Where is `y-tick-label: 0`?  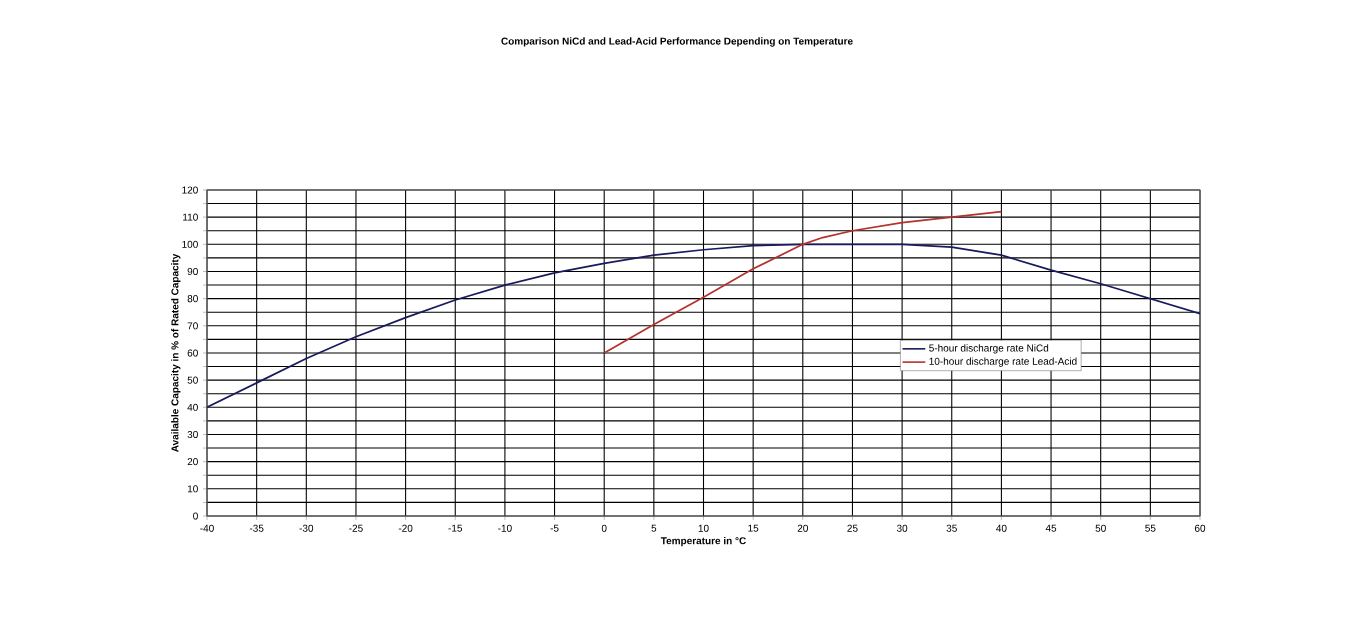 y-tick-label: 0 is located at coordinates (195, 516).